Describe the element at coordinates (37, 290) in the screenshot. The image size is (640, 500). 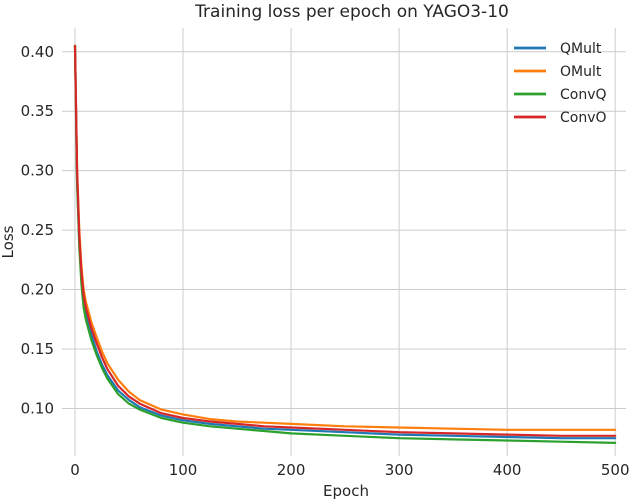
I see `y-tick-label: 0.20` at that location.